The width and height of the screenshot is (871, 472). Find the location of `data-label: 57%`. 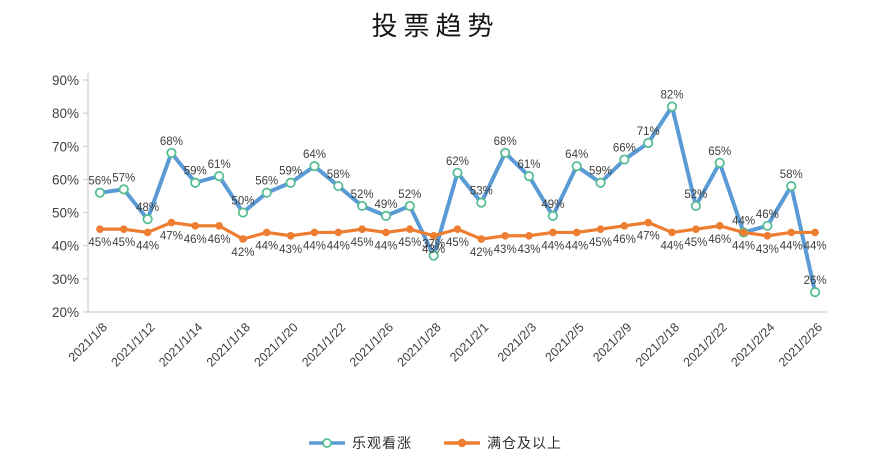

data-label: 57% is located at coordinates (123, 178).